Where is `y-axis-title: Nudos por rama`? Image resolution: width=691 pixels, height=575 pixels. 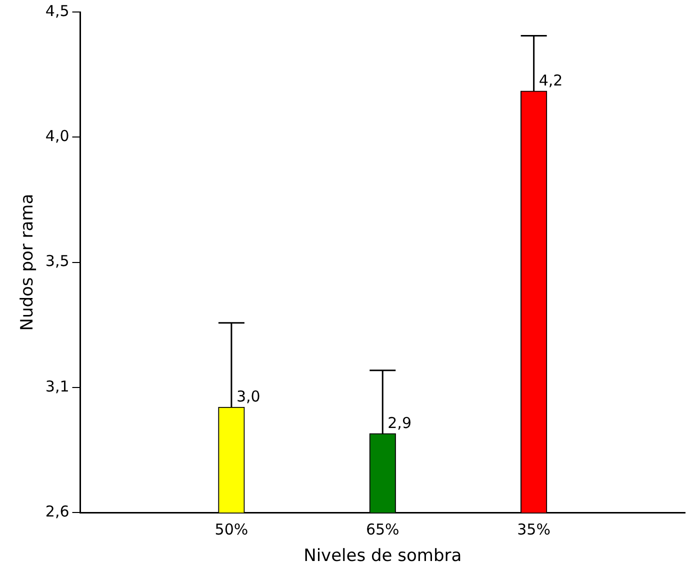 y-axis-title: Nudos por rama is located at coordinates (28, 262).